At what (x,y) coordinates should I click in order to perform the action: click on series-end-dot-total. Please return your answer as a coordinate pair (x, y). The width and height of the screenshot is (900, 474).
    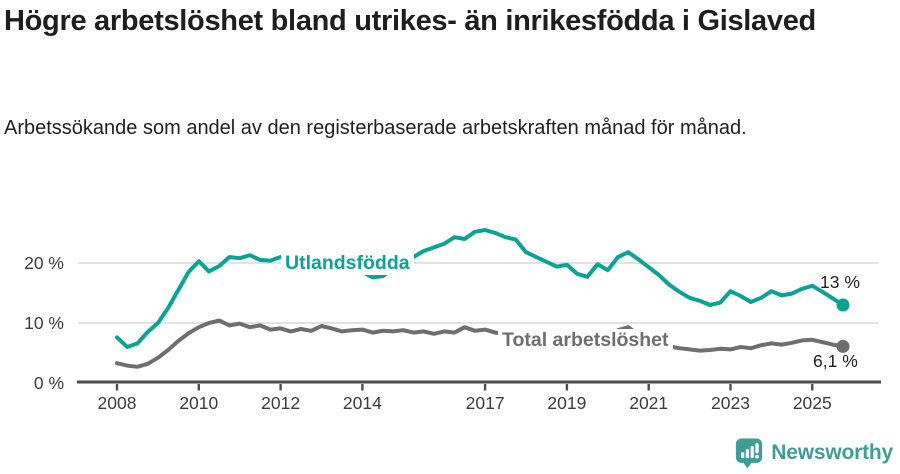
    Looking at the image, I should click on (843, 346).